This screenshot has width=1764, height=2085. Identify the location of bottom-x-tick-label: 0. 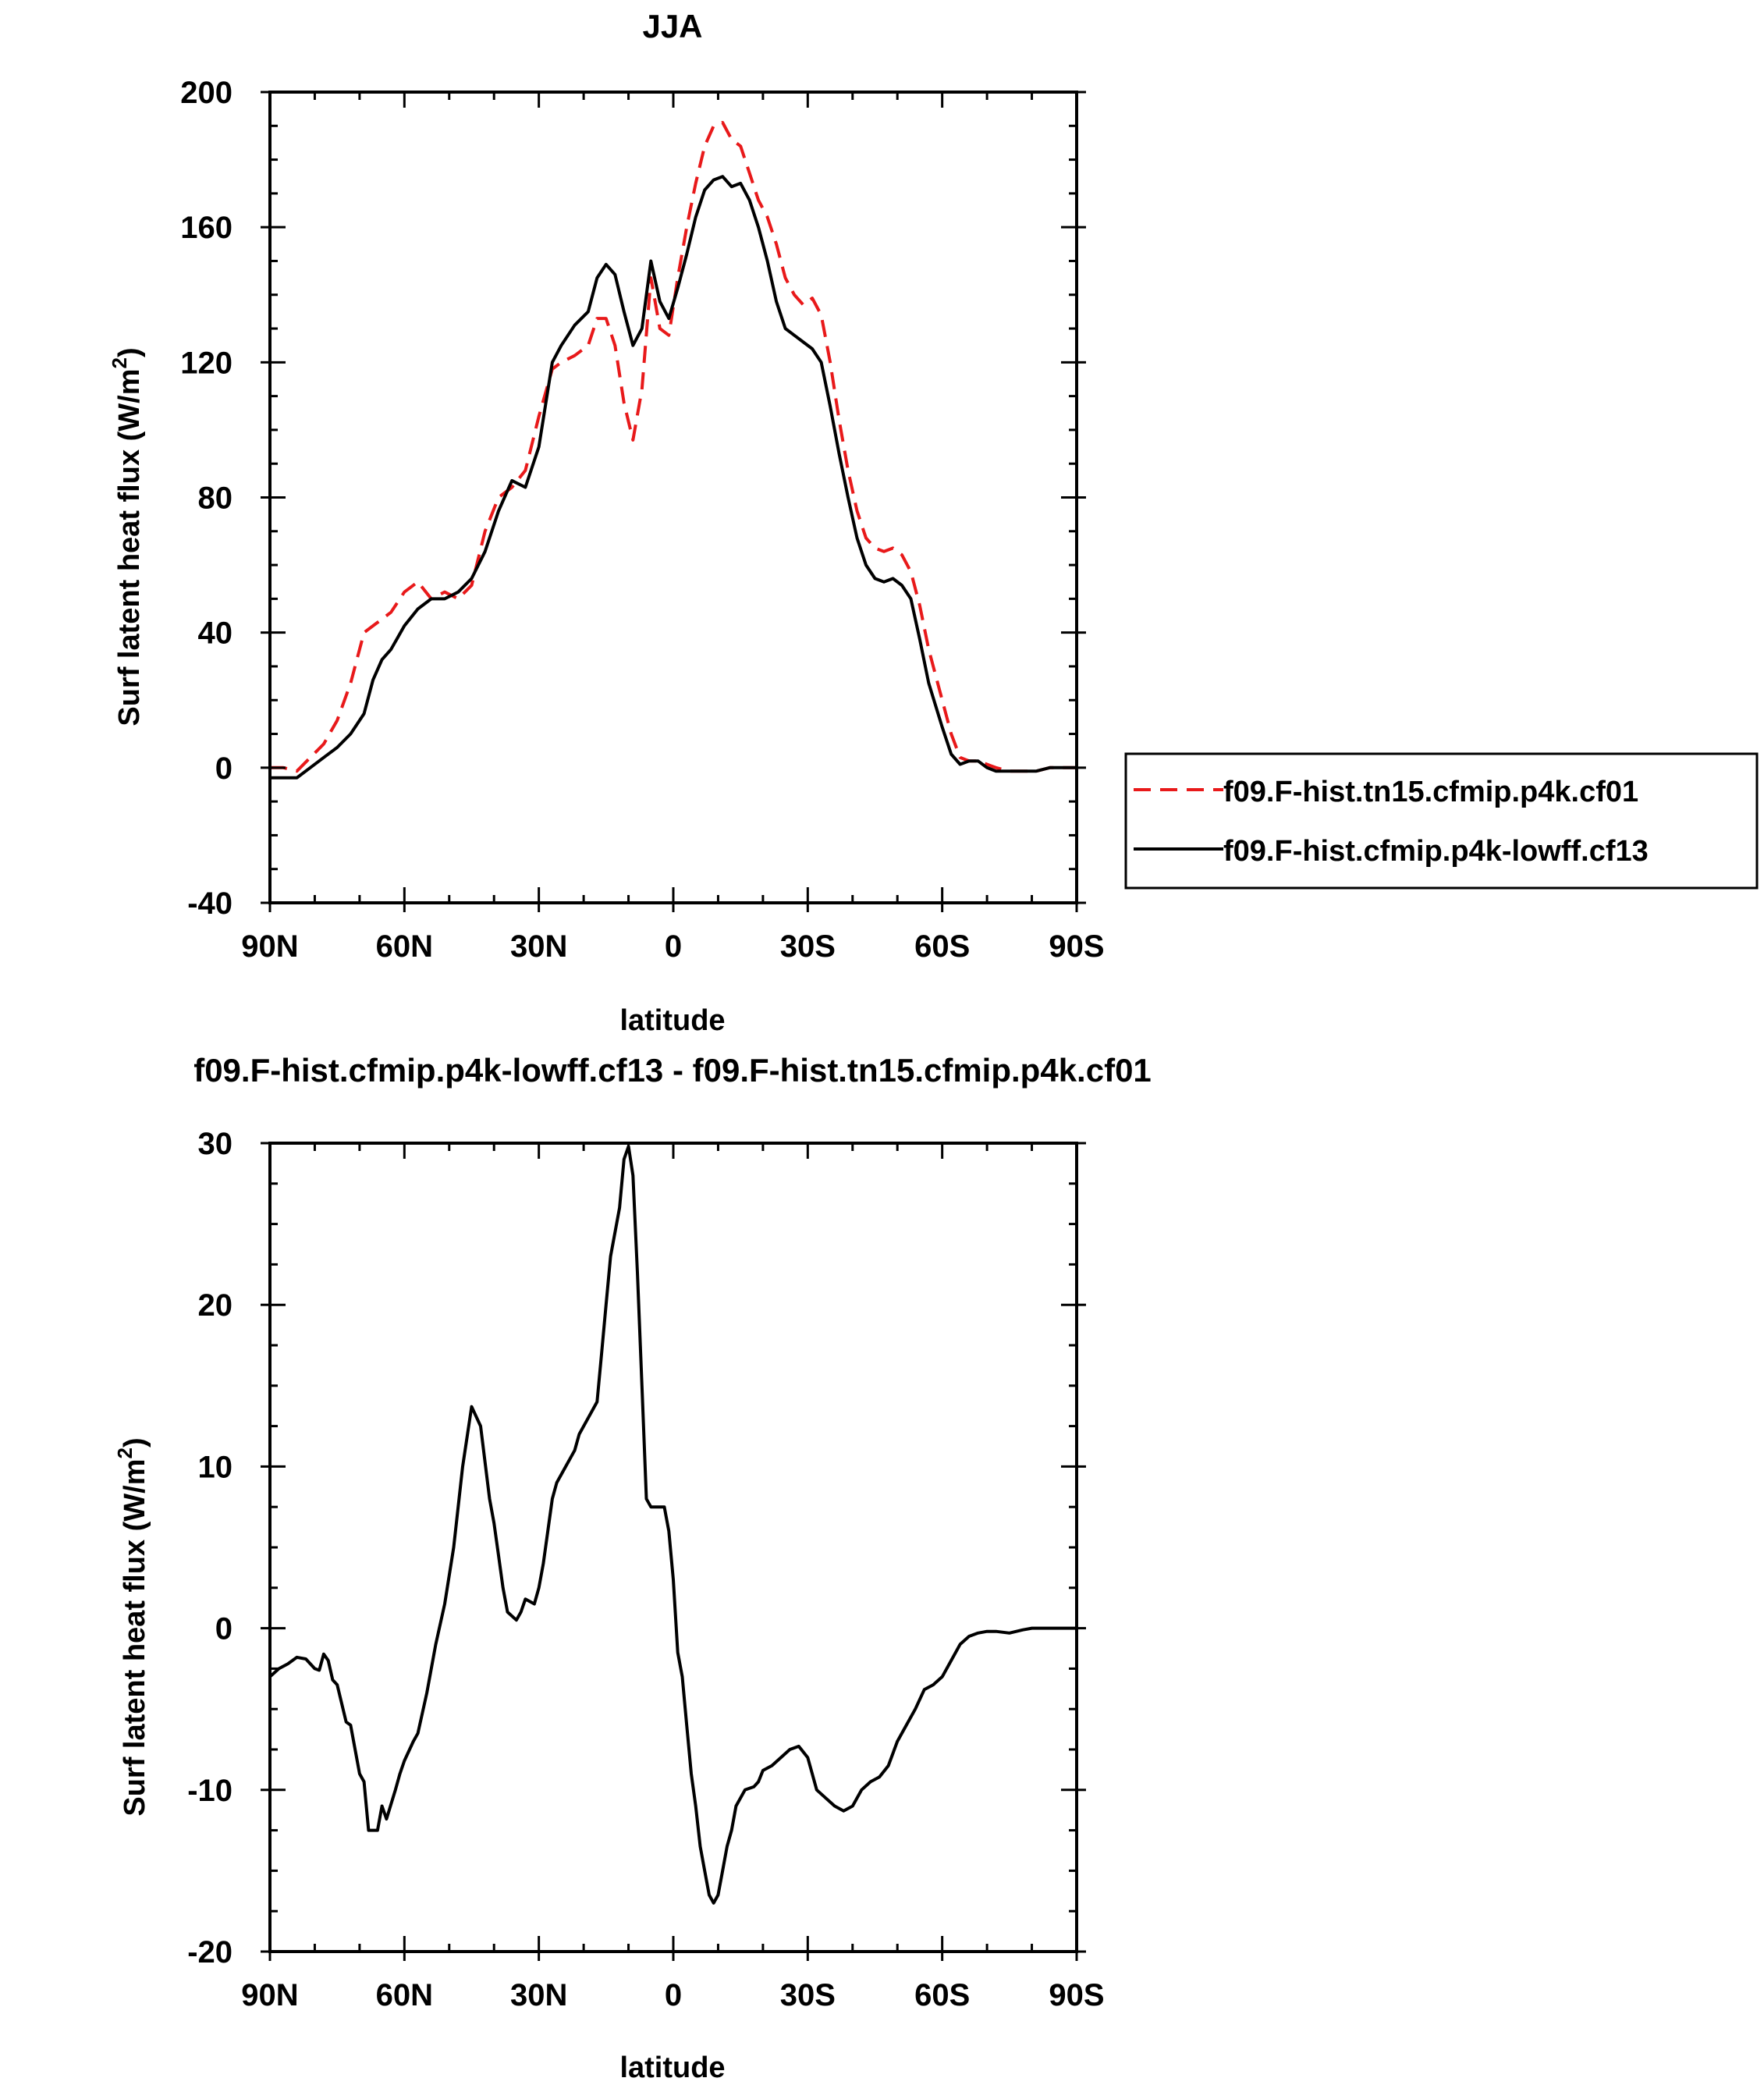
(673, 1995).